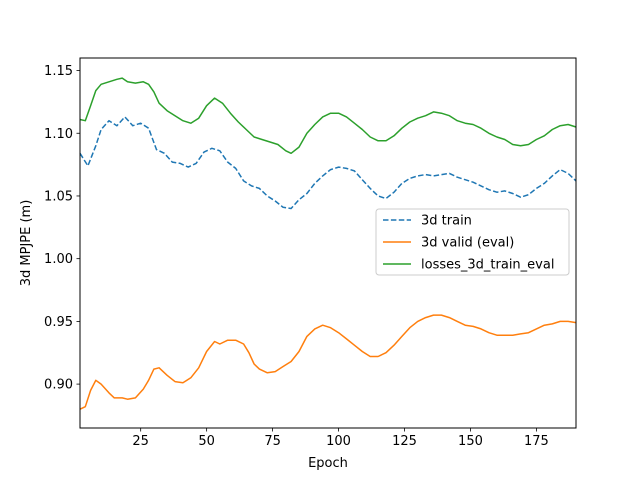 The height and width of the screenshot is (480, 640). I want to click on x-tick-label: 50, so click(206, 441).